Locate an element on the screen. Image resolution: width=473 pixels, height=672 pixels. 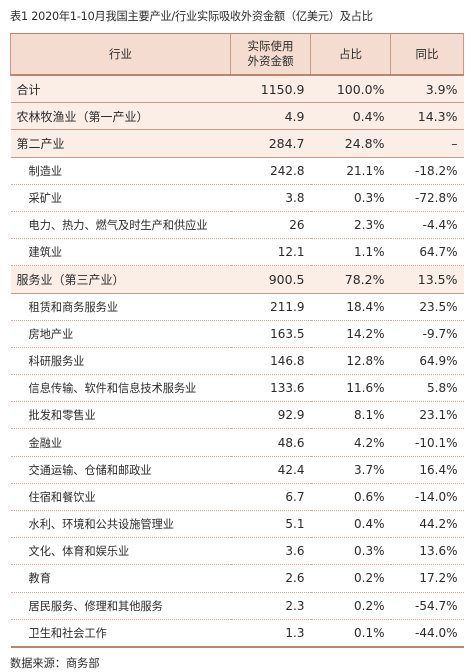
share-cell: 21.1% is located at coordinates (350, 171).